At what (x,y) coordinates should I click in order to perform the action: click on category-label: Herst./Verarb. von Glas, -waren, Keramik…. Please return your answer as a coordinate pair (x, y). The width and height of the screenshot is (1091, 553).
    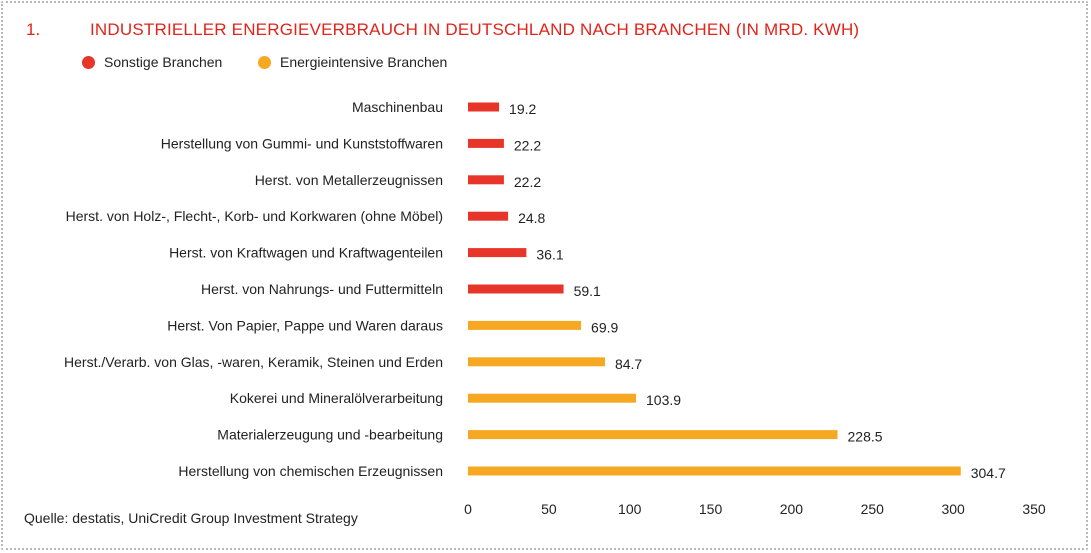
    Looking at the image, I should click on (253, 362).